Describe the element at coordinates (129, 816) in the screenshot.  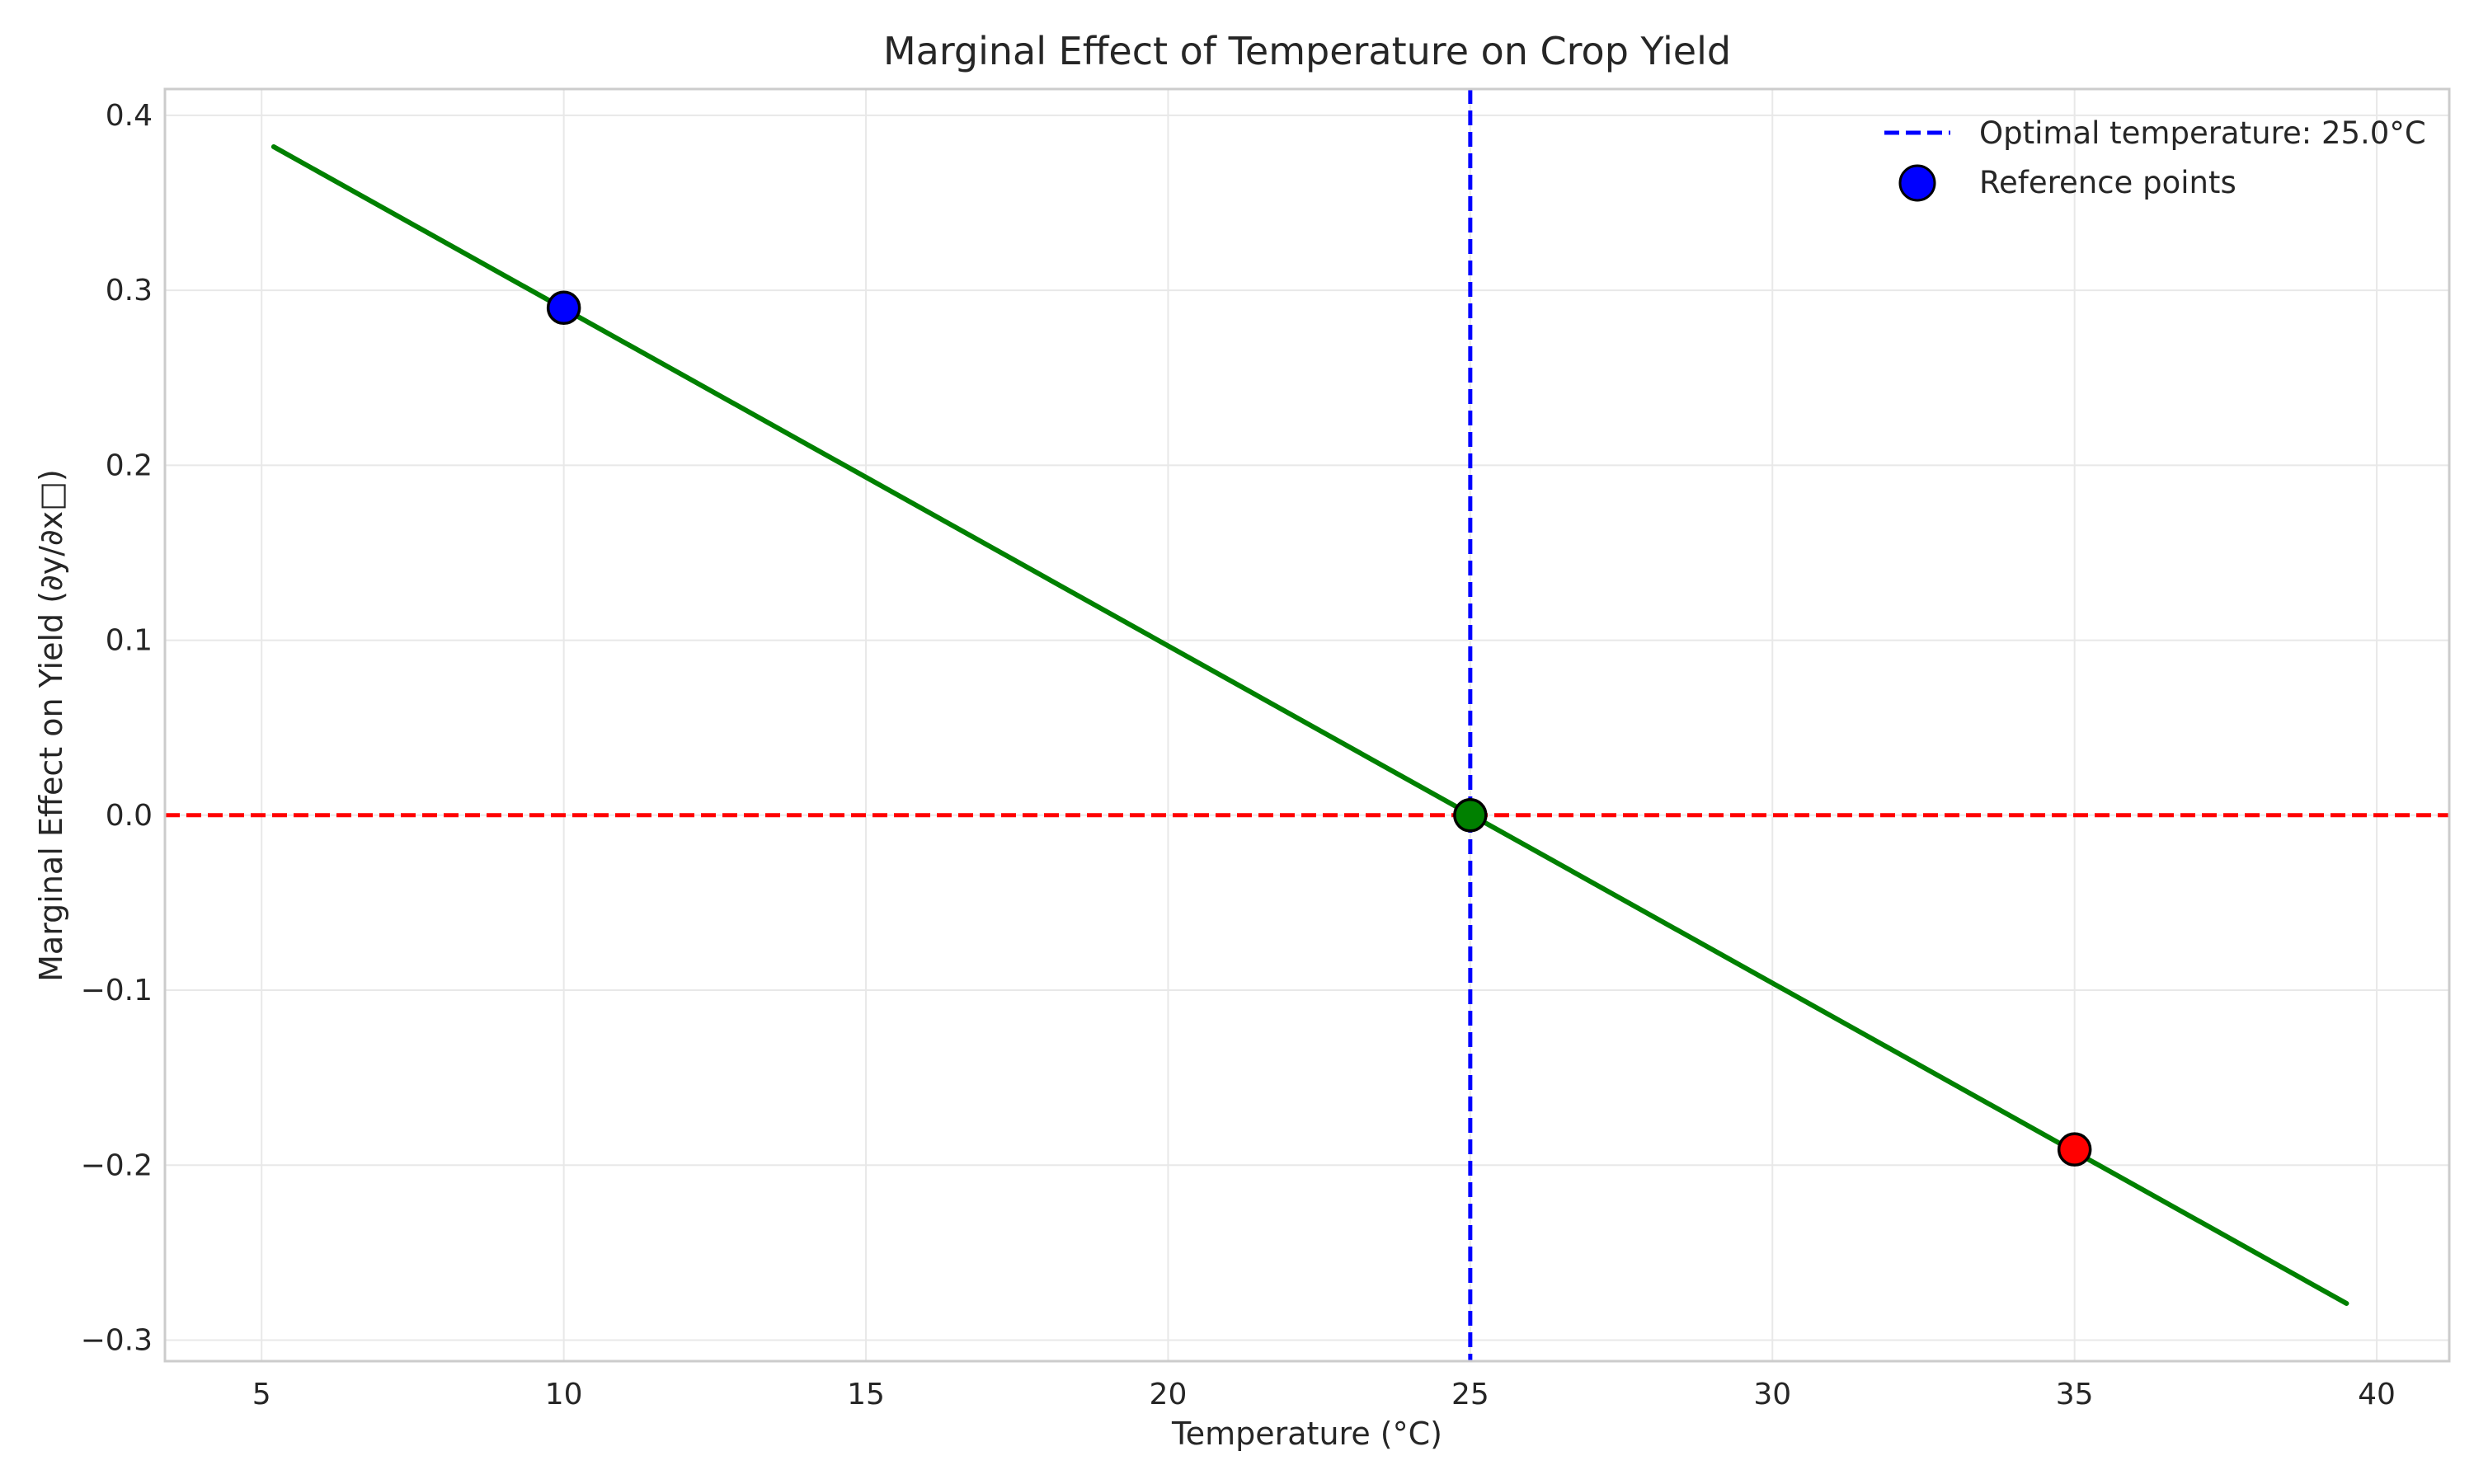
I see `y-tick-label: 0.0` at that location.